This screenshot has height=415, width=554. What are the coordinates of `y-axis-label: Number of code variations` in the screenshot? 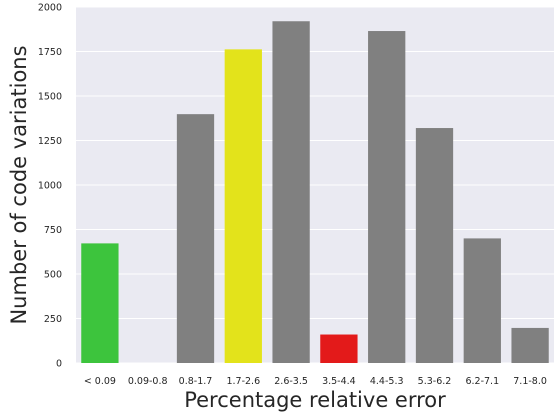 It's located at (19, 184).